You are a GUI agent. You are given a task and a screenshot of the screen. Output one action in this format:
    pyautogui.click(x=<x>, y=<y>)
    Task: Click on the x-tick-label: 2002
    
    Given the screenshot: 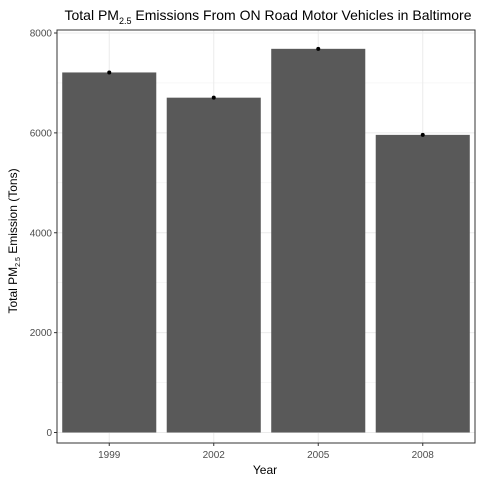 What is the action you would take?
    pyautogui.click(x=214, y=455)
    